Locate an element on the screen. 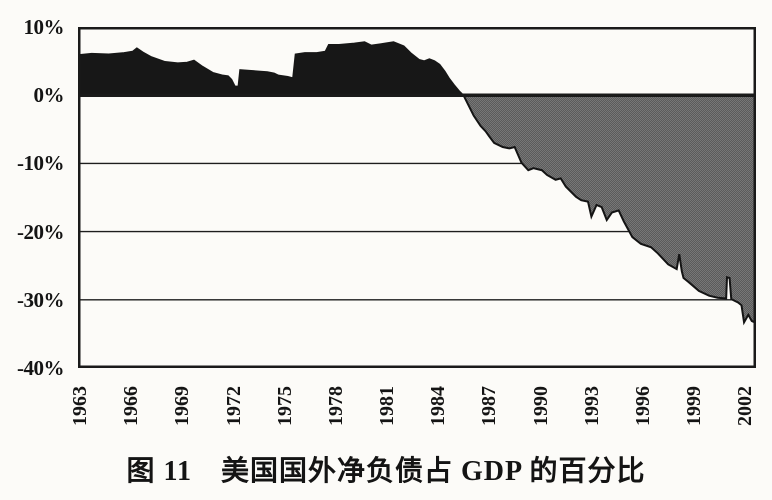 Image resolution: width=772 pixels, height=500 pixels. x-axis-tick-label-1969: 1969 is located at coordinates (182, 406).